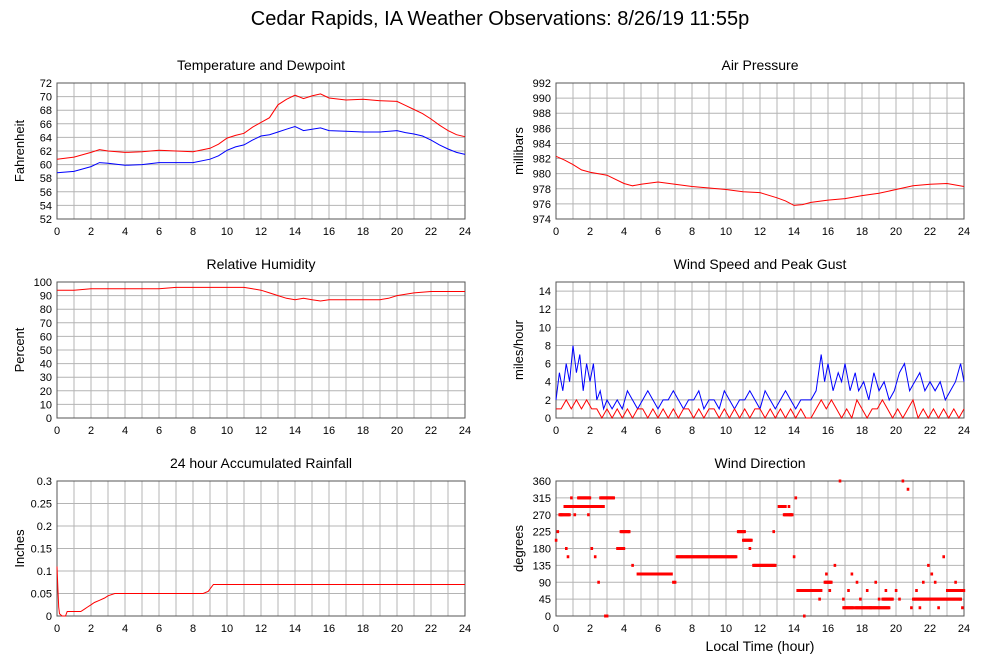 The image size is (1000, 660). I want to click on y-tick-label: 978, so click(542, 190).